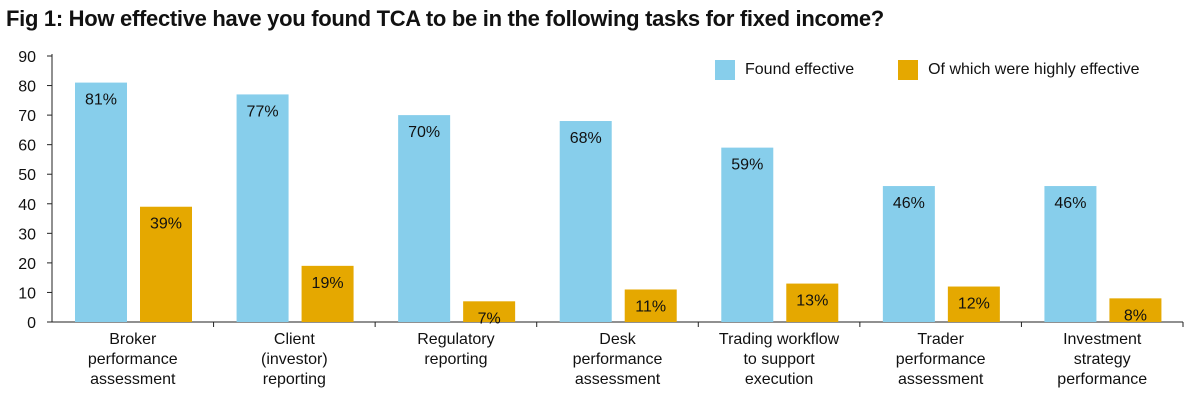  I want to click on legend-item-found-effective: Found effective, so click(784, 70).